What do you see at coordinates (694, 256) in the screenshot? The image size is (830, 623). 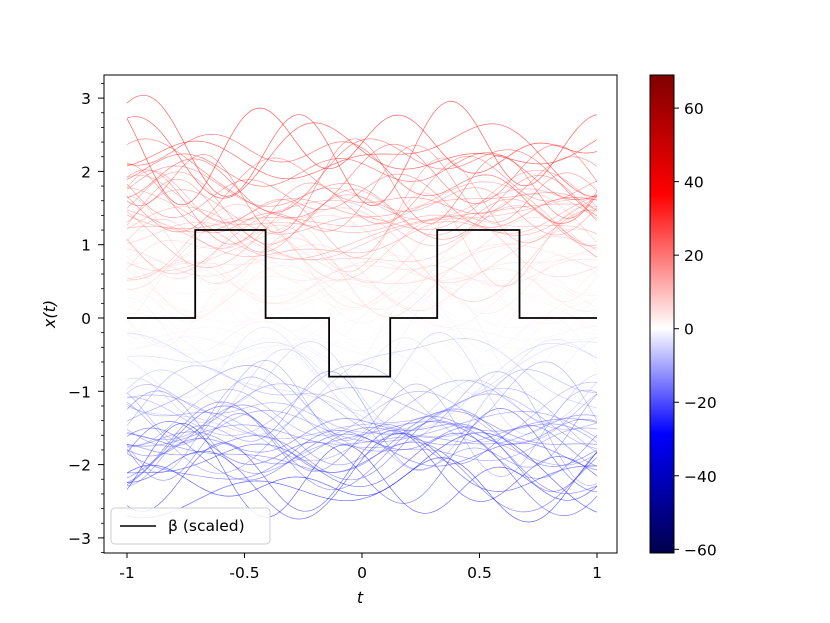 I see `colorbar-tick-label: 20` at bounding box center [694, 256].